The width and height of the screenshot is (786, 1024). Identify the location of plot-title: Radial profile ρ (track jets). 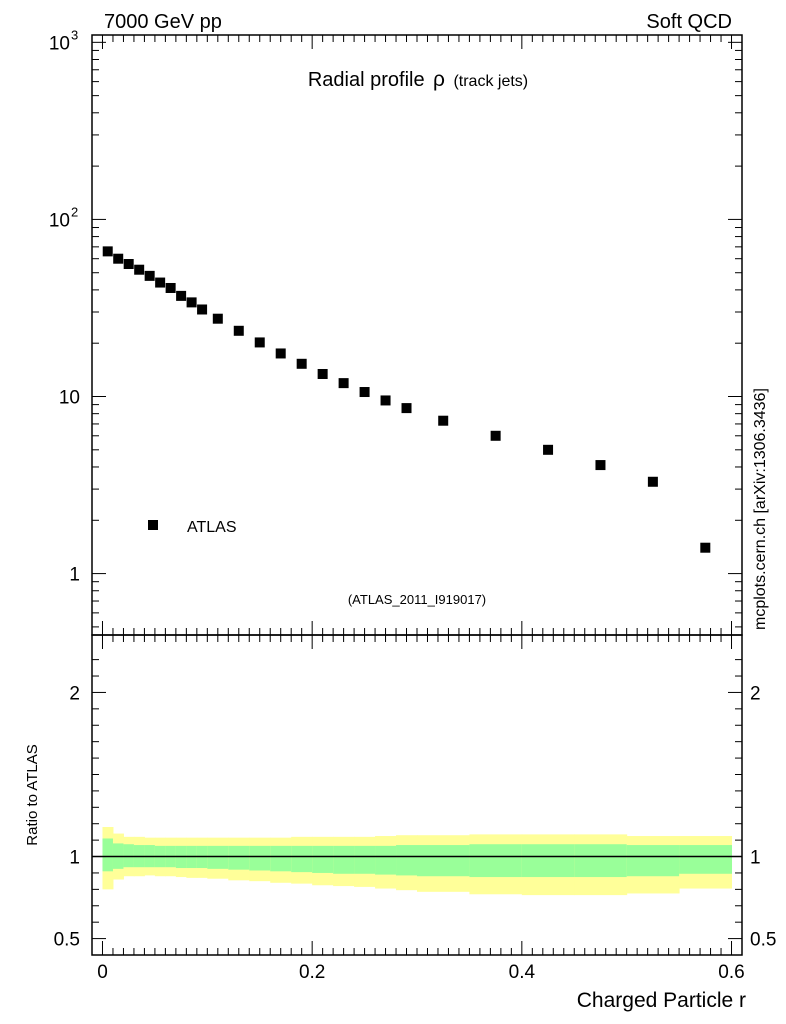
(418, 79).